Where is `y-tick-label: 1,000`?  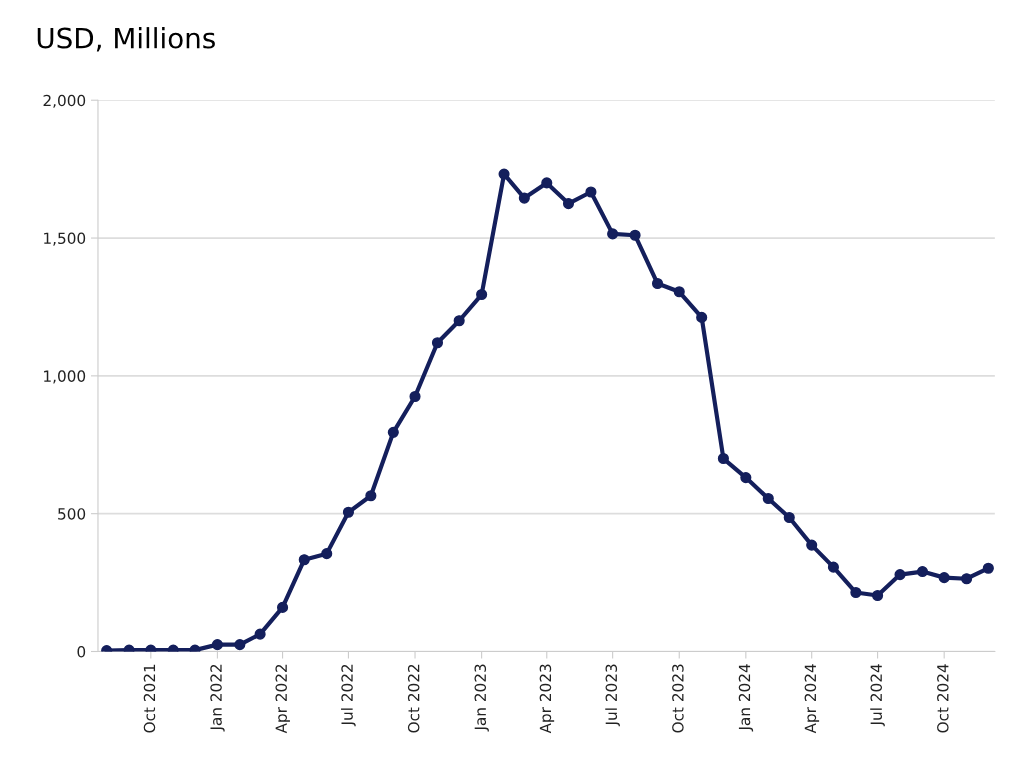
y-tick-label: 1,000 is located at coordinates (65, 377).